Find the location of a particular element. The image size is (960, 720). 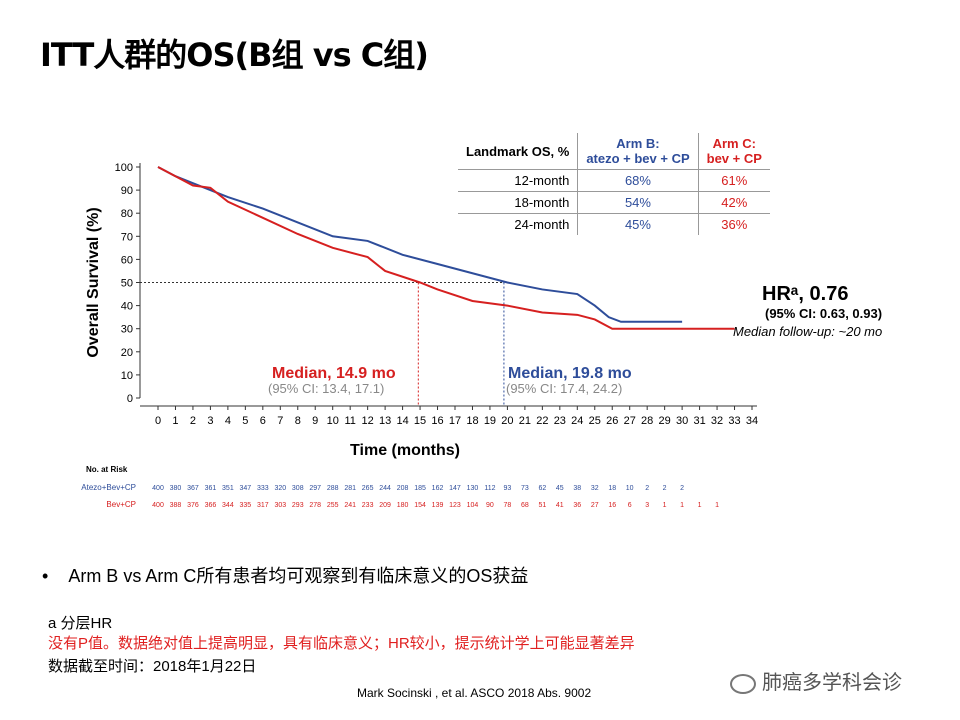

risk-value: 3 is located at coordinates (647, 505).